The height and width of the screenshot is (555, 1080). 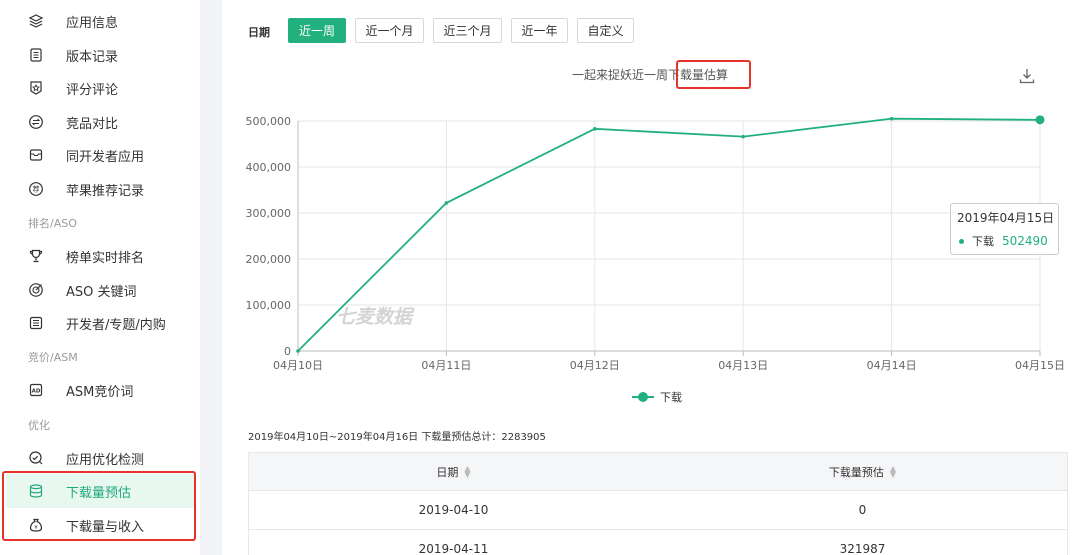 I want to click on chart-tooltip: 2019年04月15日 下载 502490, so click(x=1004, y=229).